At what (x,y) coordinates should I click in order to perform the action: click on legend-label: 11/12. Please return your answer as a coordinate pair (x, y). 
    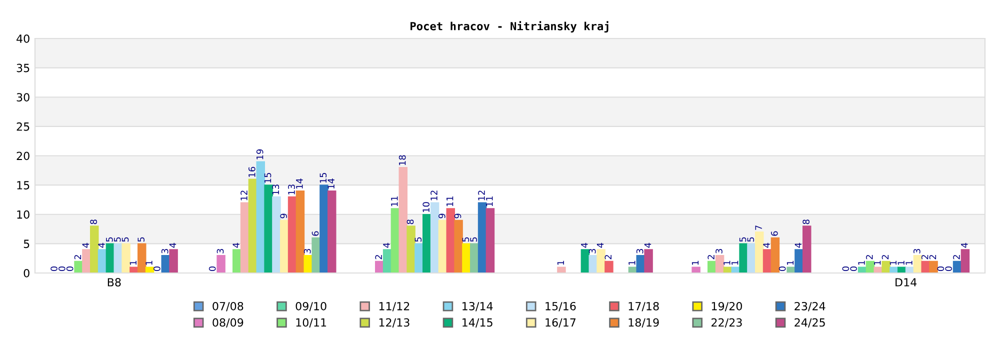
    Looking at the image, I should click on (394, 307).